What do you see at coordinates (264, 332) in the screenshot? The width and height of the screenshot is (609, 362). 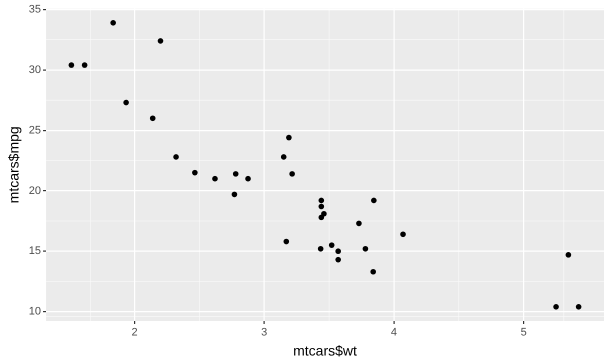 I see `x-tick-label: 3` at bounding box center [264, 332].